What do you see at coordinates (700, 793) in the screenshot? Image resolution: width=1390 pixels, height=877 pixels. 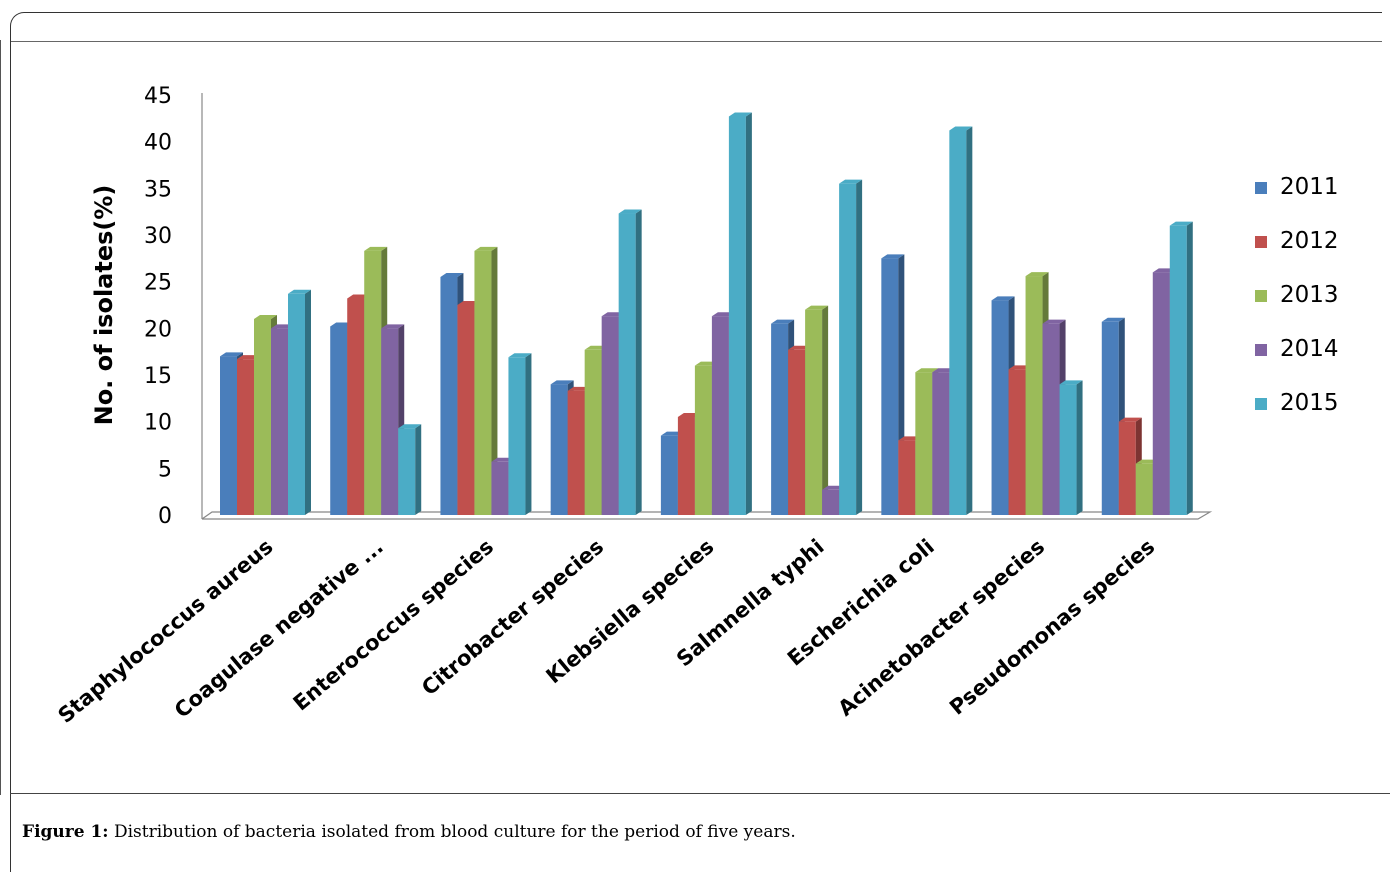 I see `caption-rule` at bounding box center [700, 793].